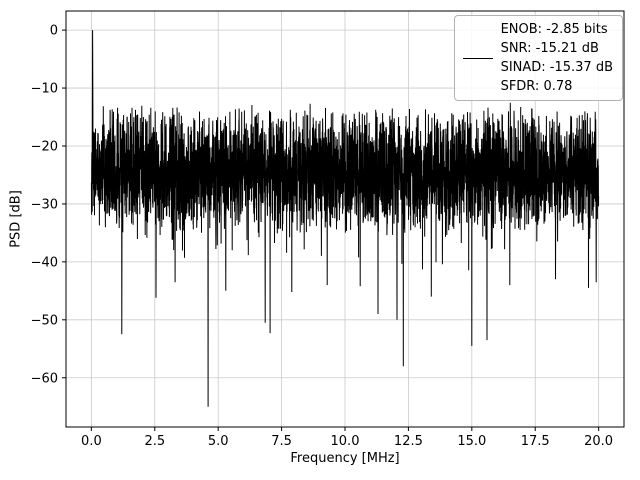 The image size is (640, 480). I want to click on x-axis-label: Frequency [MHz], so click(345, 458).